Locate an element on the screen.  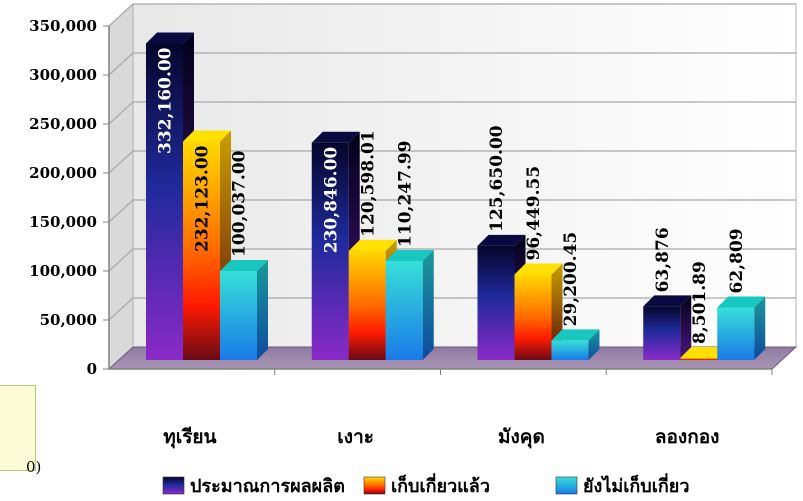
x-tick-label: เงาะ is located at coordinates (355, 437).